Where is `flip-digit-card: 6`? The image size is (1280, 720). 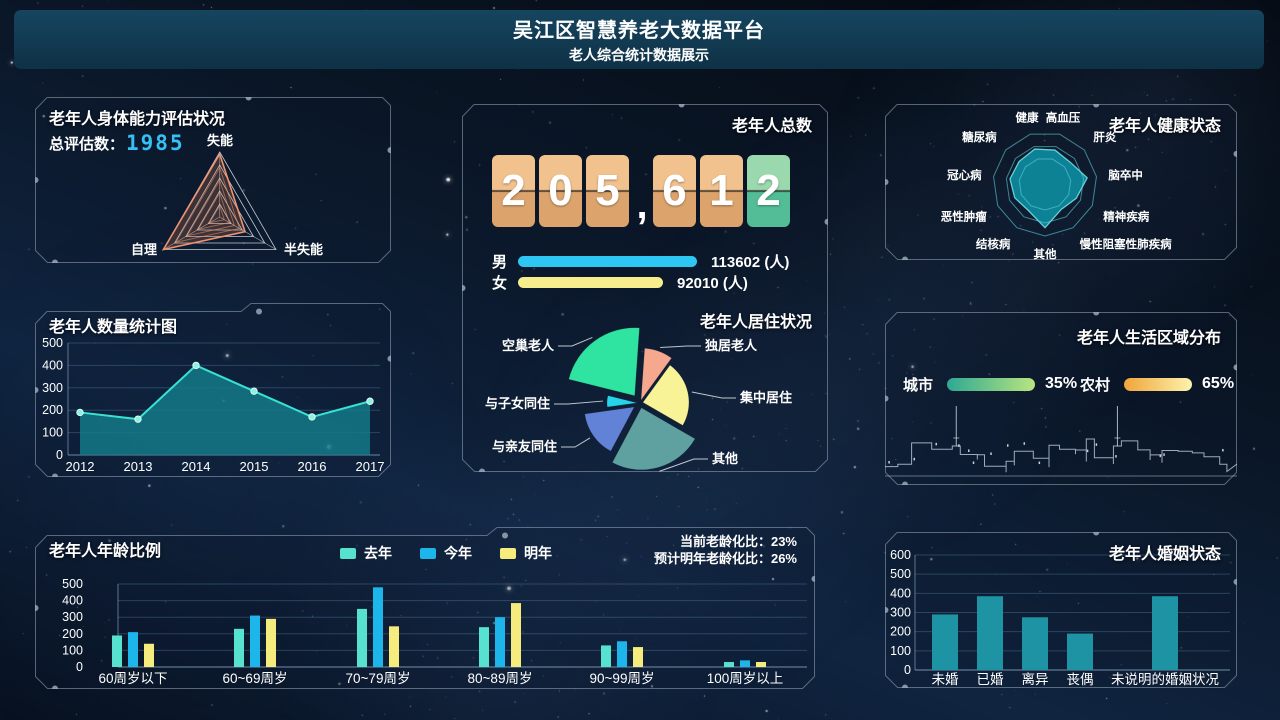
flip-digit-card: 6 is located at coordinates (674, 191).